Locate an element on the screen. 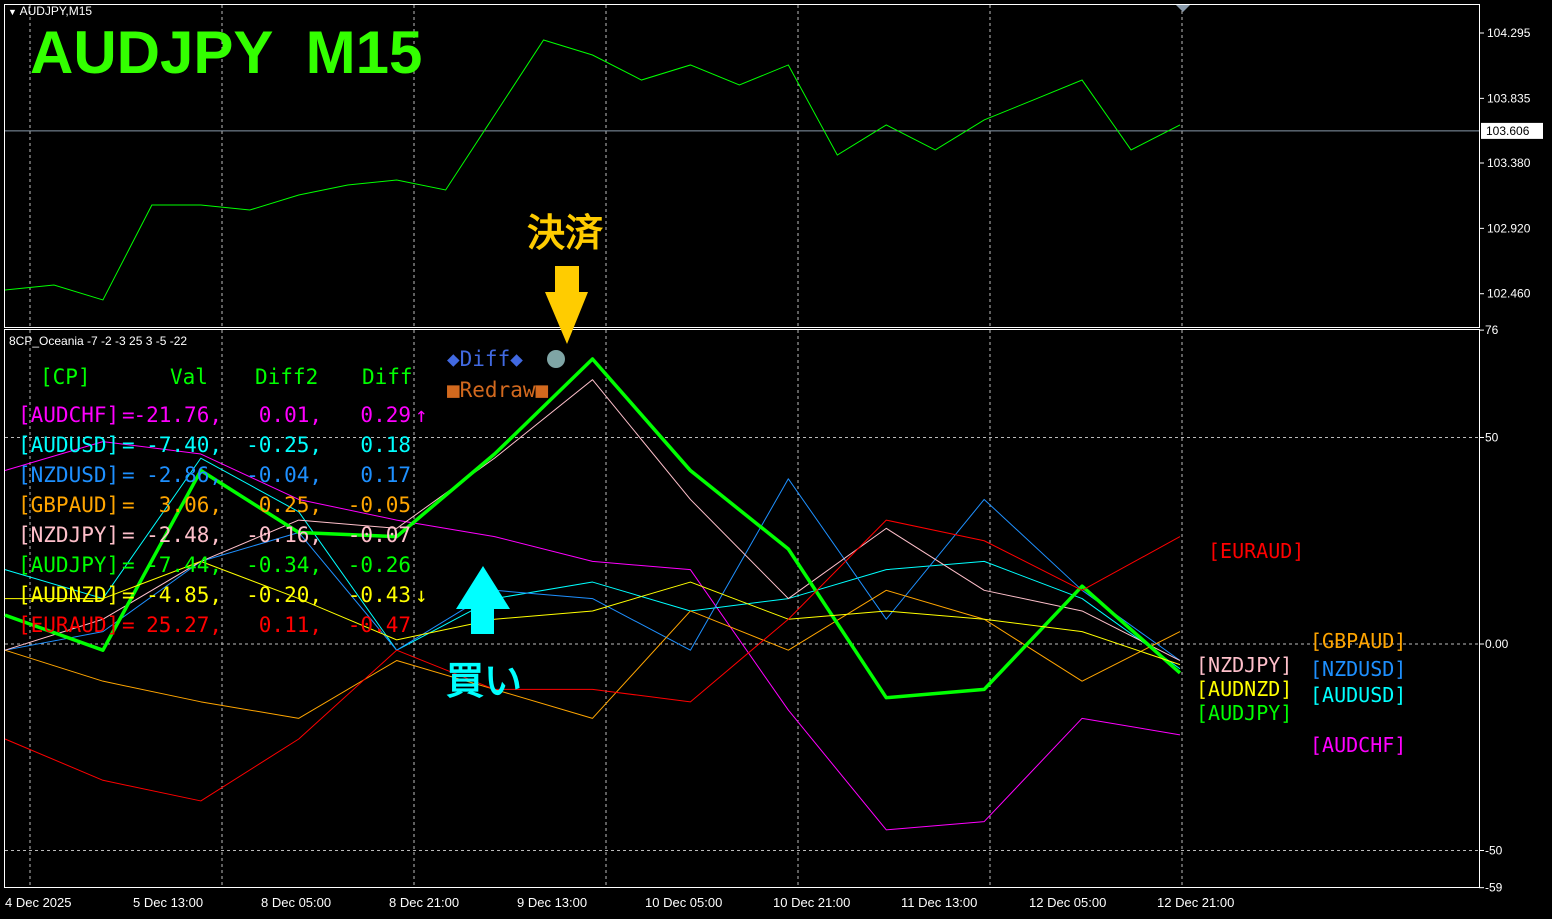 This screenshot has width=1552, height=919. table-cell-diff2: -0.34, is located at coordinates (284, 565).